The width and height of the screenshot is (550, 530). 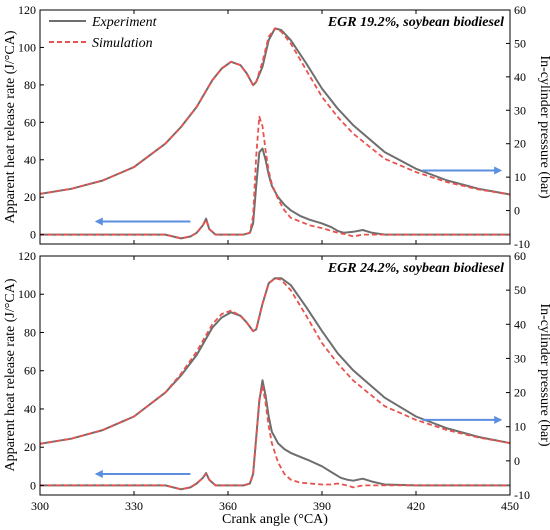 What do you see at coordinates (30, 447) in the screenshot?
I see `bottom-y-left-tick-label: 20` at bounding box center [30, 447].